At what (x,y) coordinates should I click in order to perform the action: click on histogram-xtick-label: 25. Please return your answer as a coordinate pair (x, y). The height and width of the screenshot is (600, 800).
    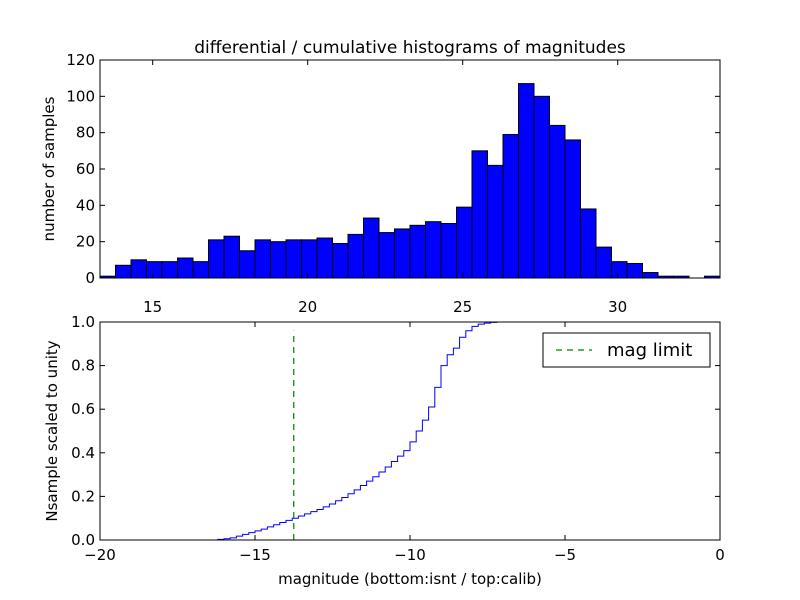
    Looking at the image, I should click on (462, 307).